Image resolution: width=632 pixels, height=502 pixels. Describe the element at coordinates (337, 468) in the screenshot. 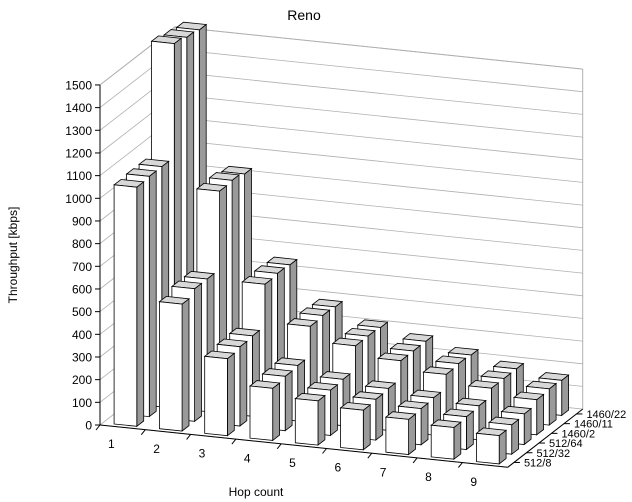

I see `x-tick-label: 6` at that location.